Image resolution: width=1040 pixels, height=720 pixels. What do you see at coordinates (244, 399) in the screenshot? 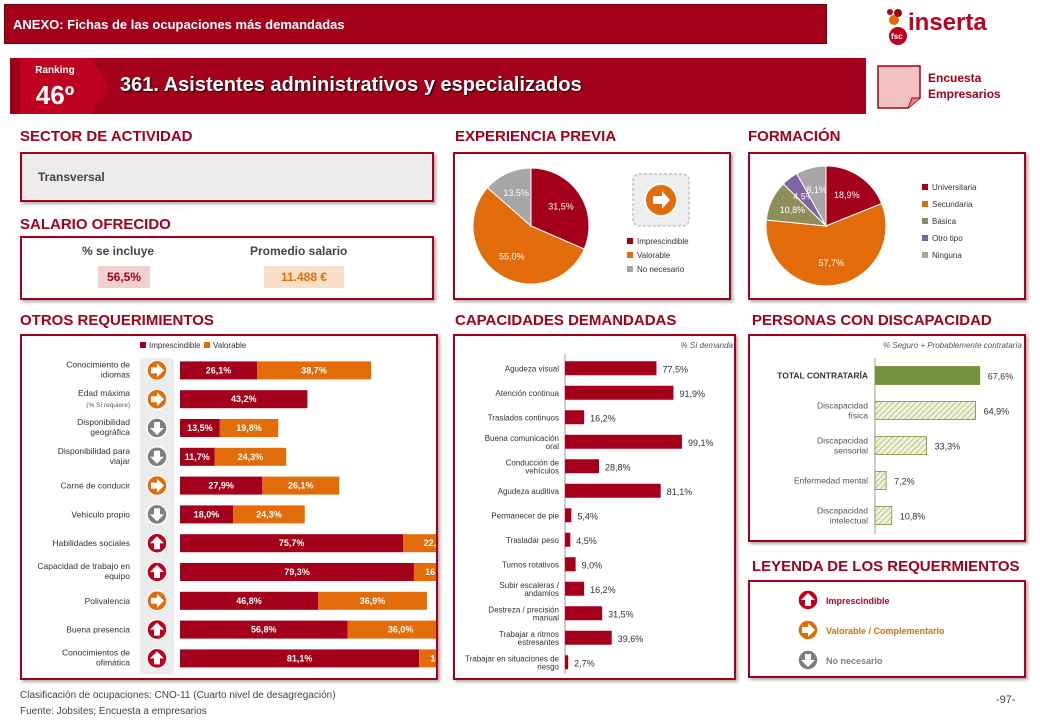
I see `otros-bar-label-a: 43,2%` at bounding box center [244, 399].